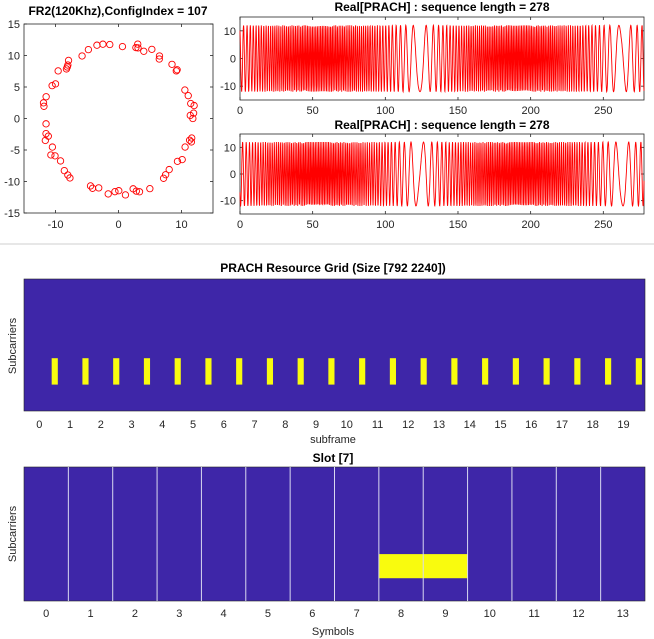 The width and height of the screenshot is (654, 639). What do you see at coordinates (531, 425) in the screenshot?
I see `x-tick-label: 16` at bounding box center [531, 425].